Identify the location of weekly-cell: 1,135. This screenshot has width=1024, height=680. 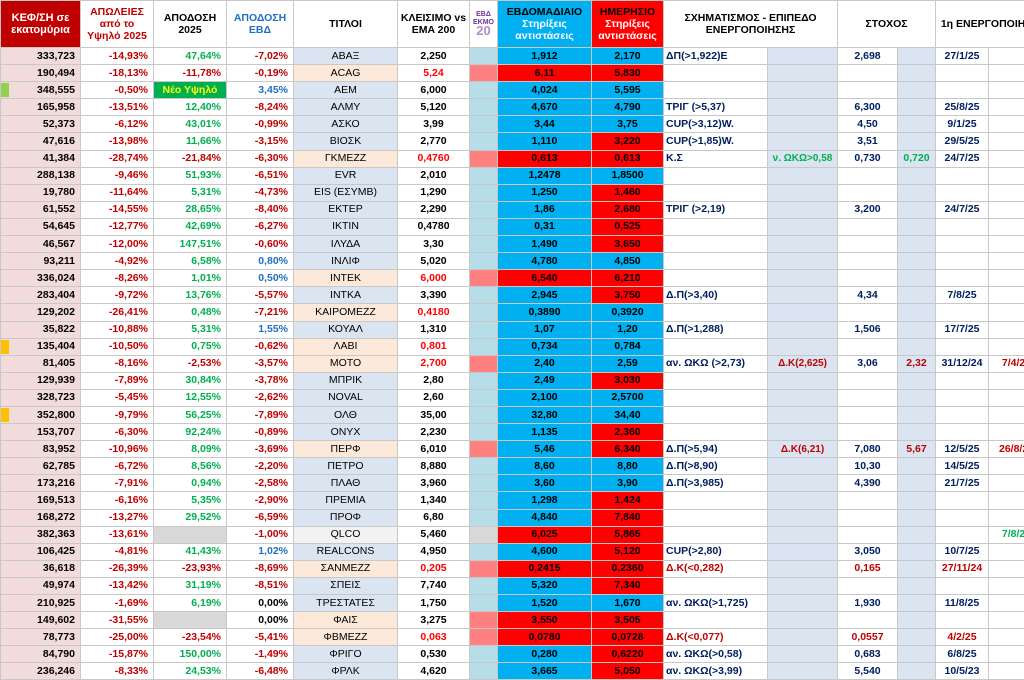
(545, 432).